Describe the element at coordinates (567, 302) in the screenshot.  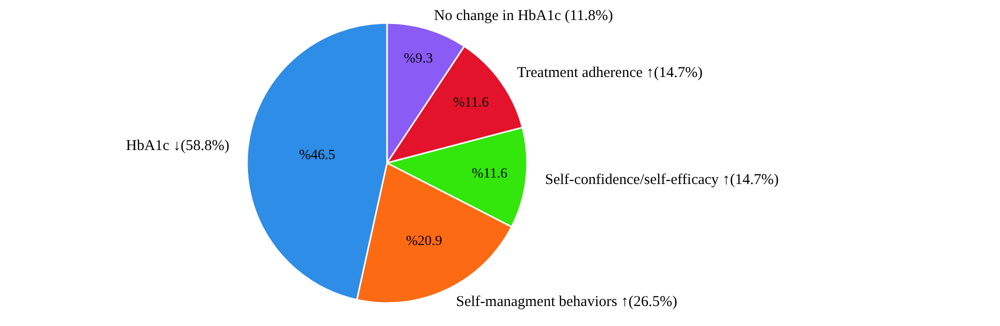
I see `slice-label: Self-managment behaviors ↑(26.5%)` at that location.